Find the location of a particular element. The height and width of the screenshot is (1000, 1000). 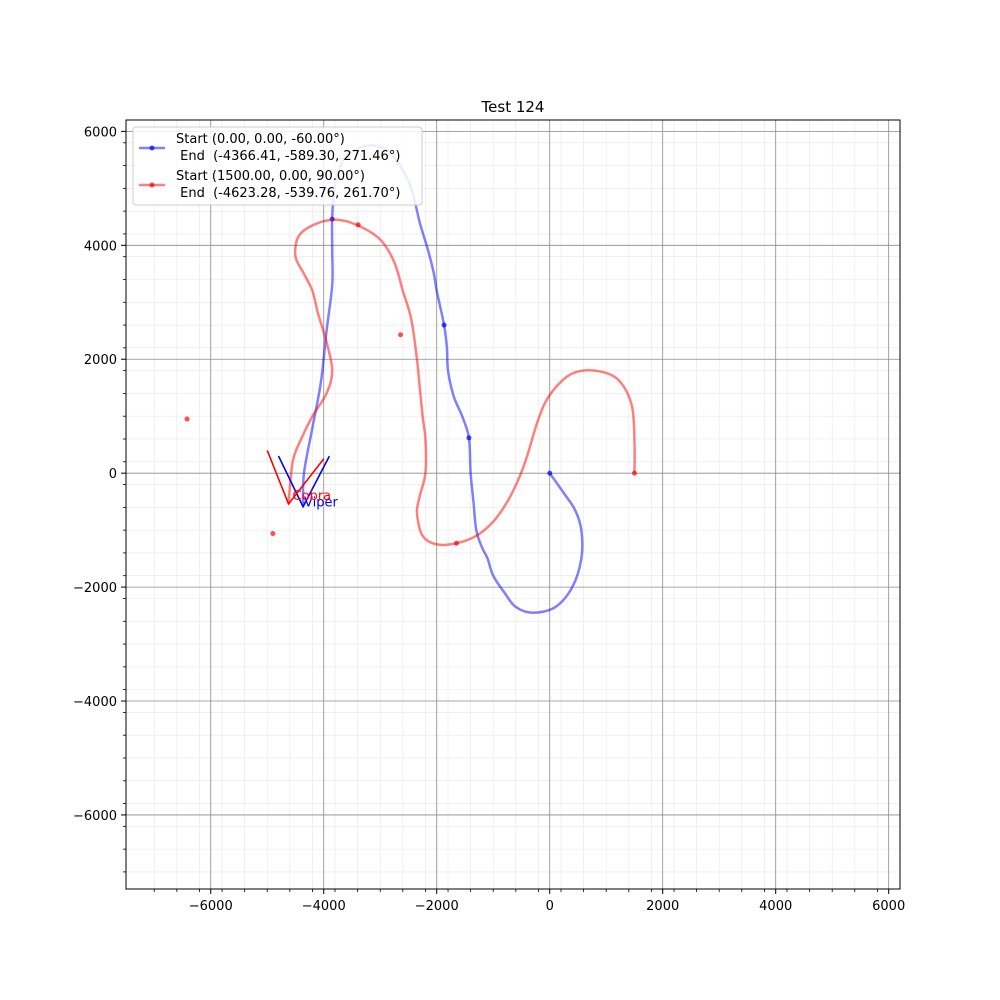

y-tick-label: −6000 is located at coordinates (95, 816).